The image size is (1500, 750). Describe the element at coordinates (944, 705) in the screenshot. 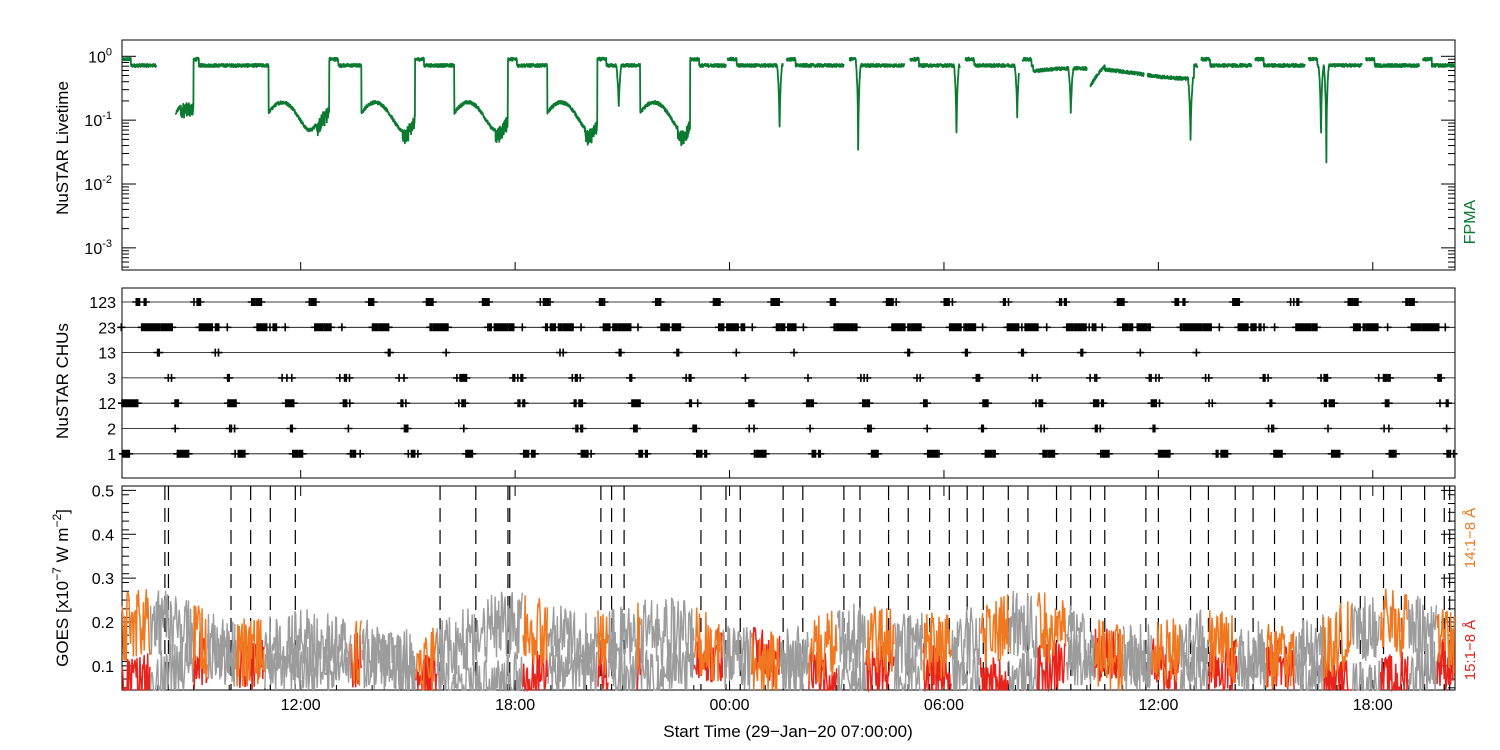

I see `goes-x-tick-label: 06:00` at that location.